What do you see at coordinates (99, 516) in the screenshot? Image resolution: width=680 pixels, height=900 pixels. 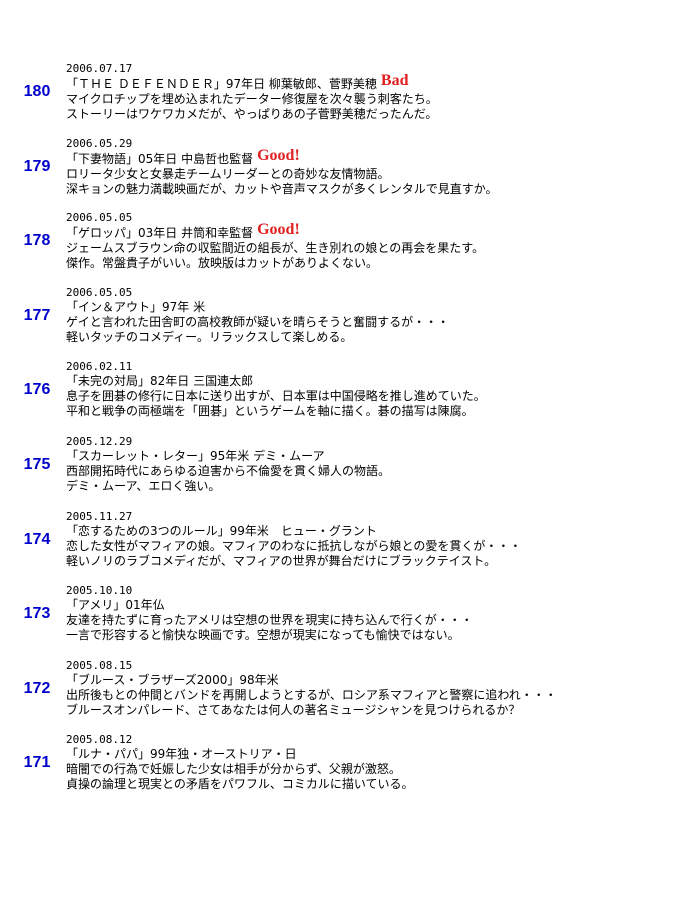 I see `entry-date: 2005.11.27` at bounding box center [99, 516].